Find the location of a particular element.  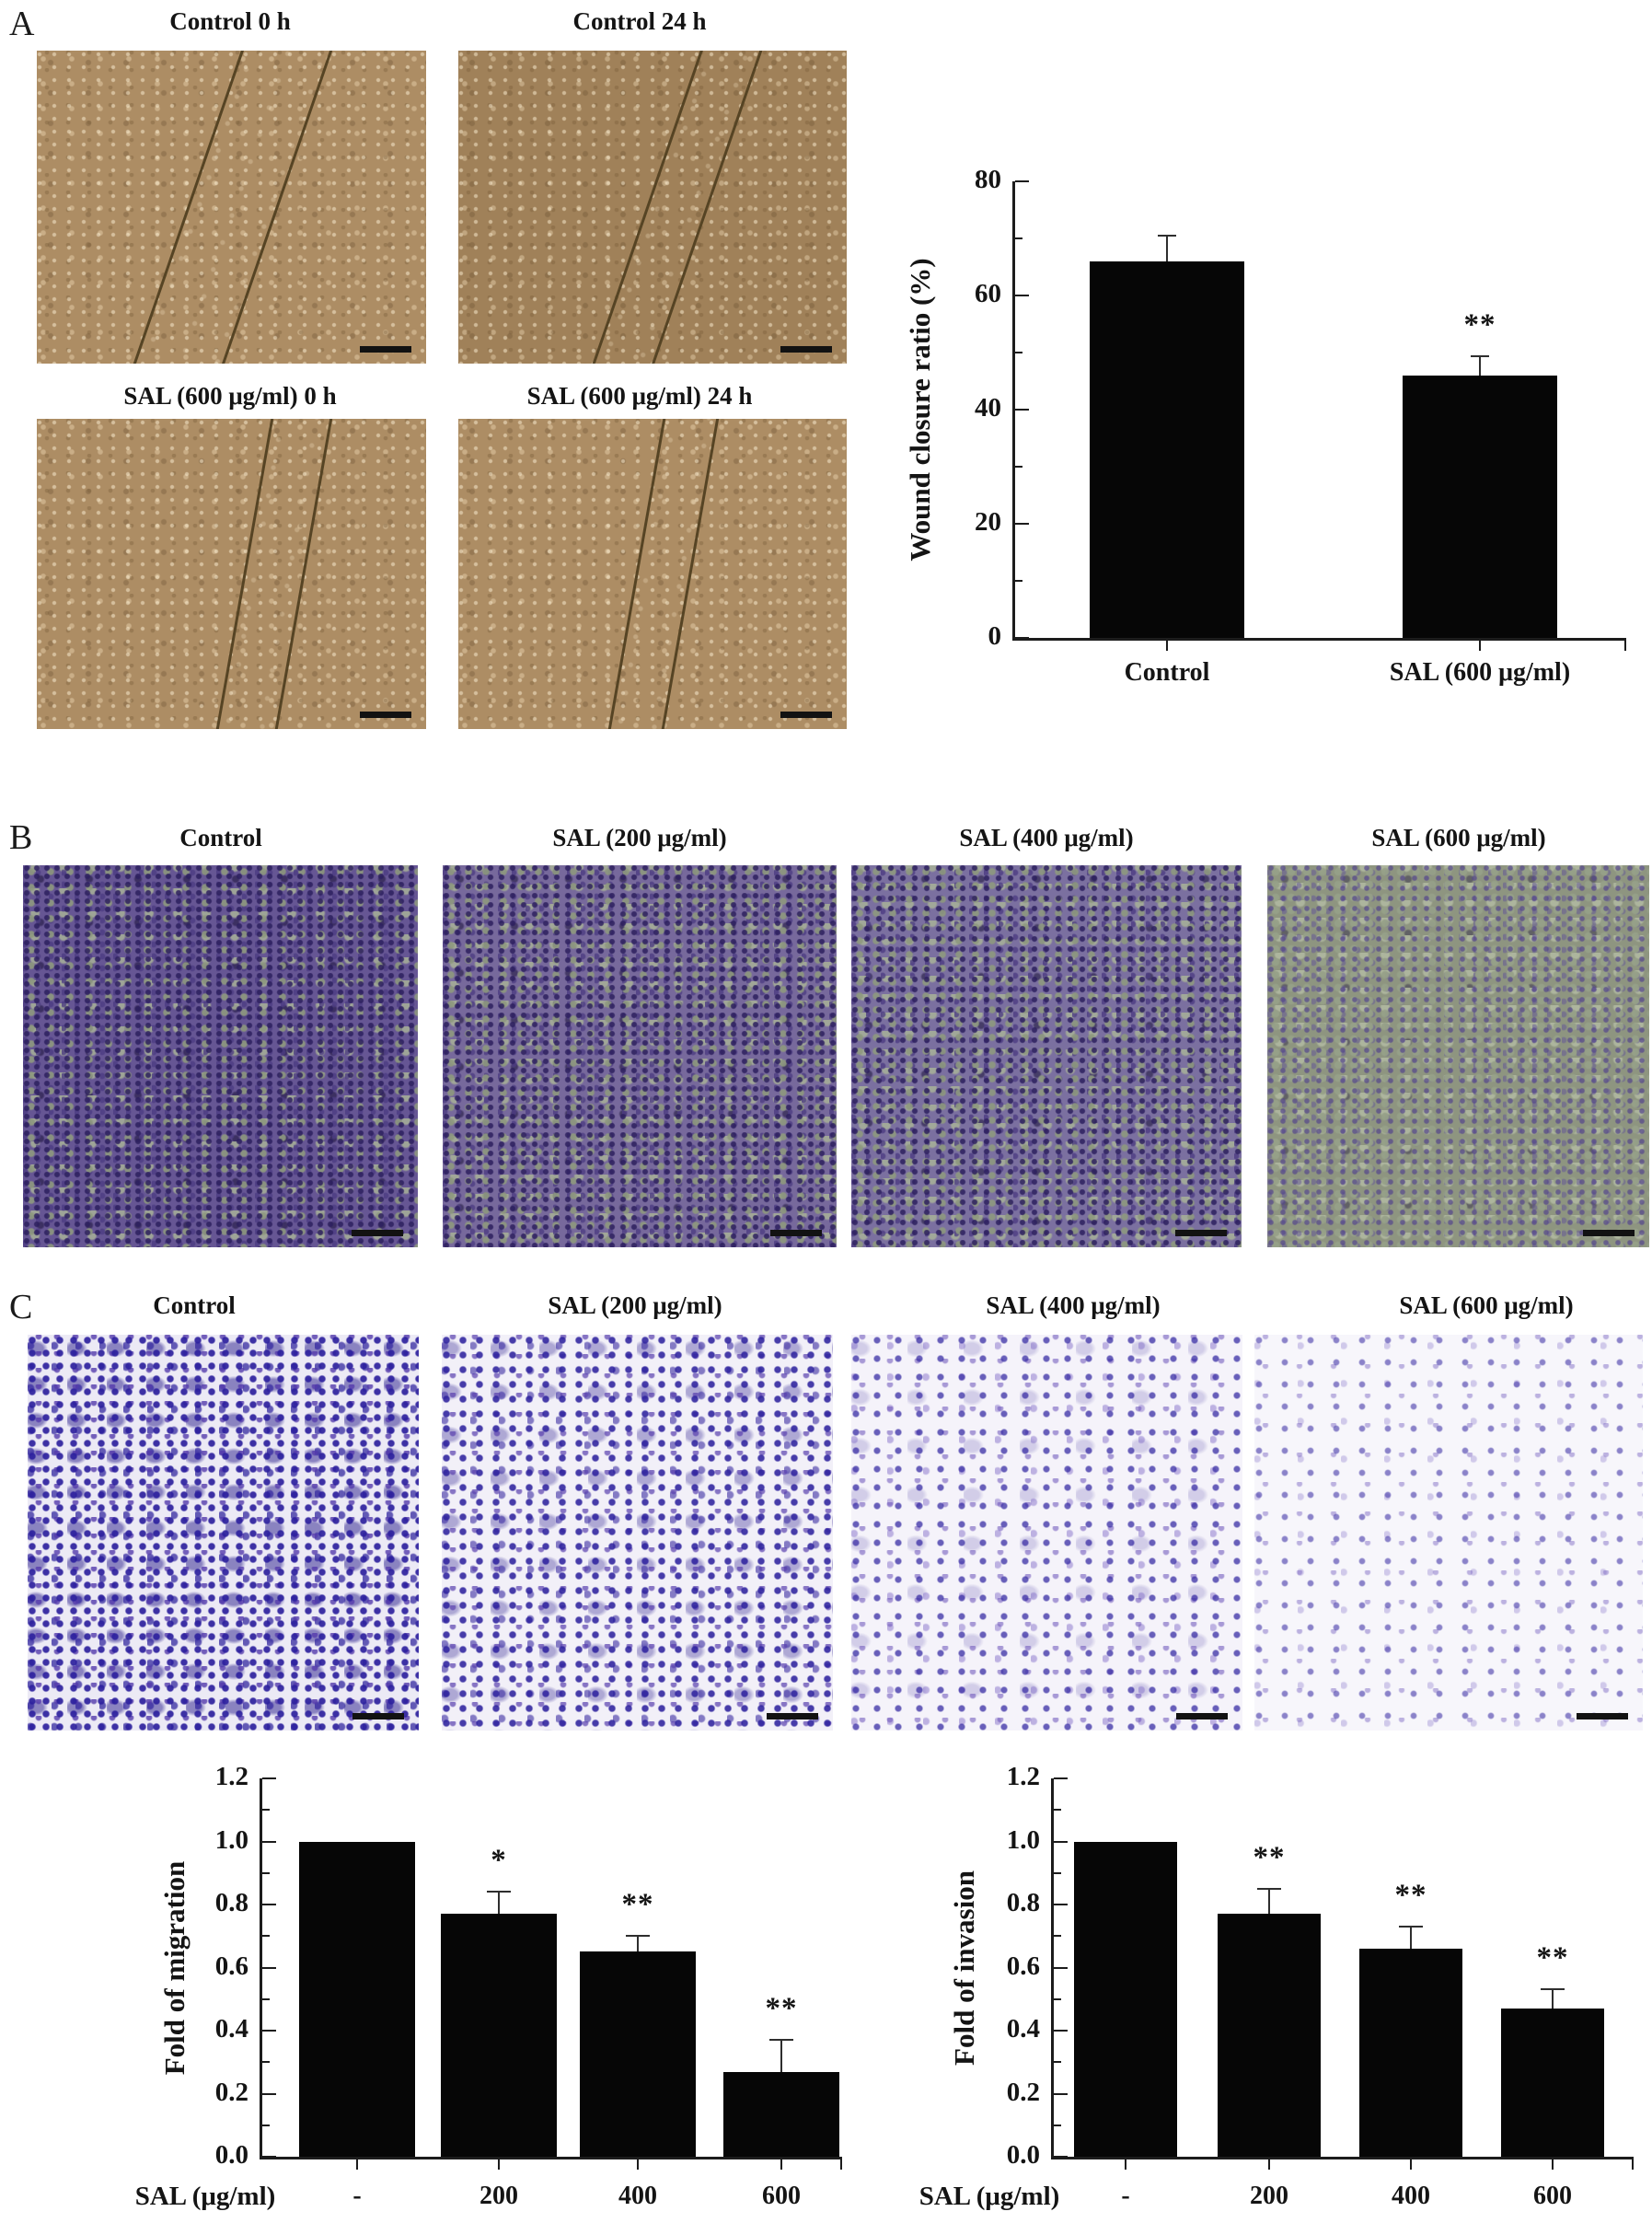

micrograph-migration-sal400 is located at coordinates (1046, 1056).